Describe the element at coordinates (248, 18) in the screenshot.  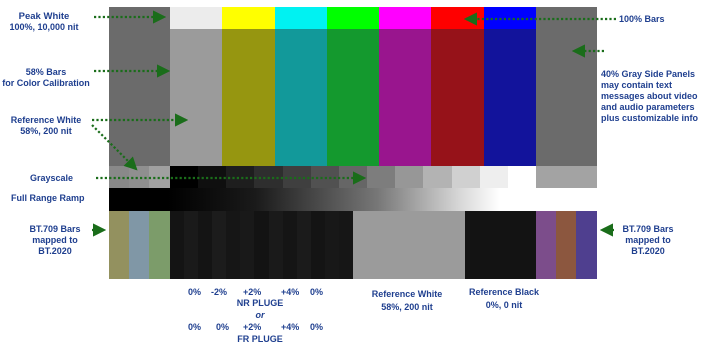
I see `bar-100-yellow` at that location.